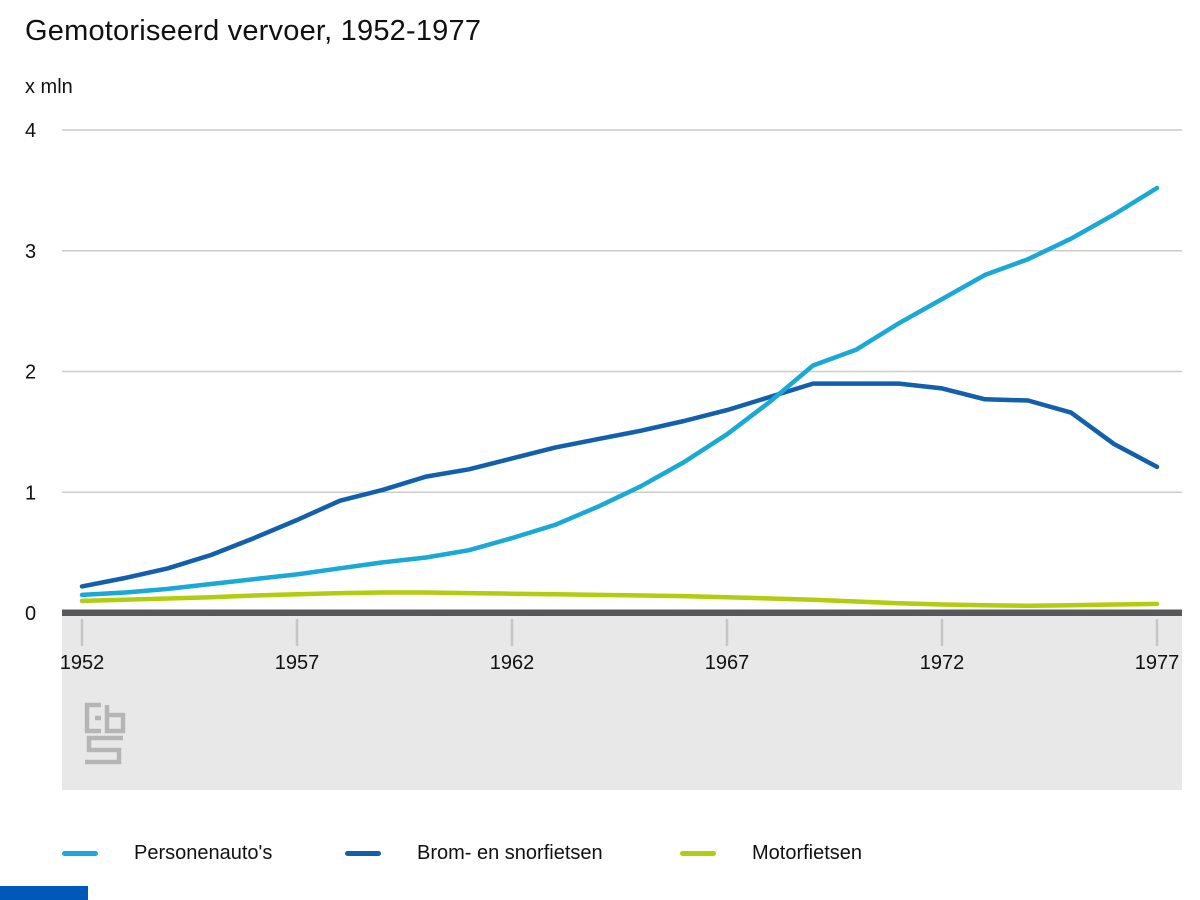 Image resolution: width=1200 pixels, height=900 pixels. Describe the element at coordinates (807, 852) in the screenshot. I see `legend-label-motorfietsen: Motorfietsen` at that location.